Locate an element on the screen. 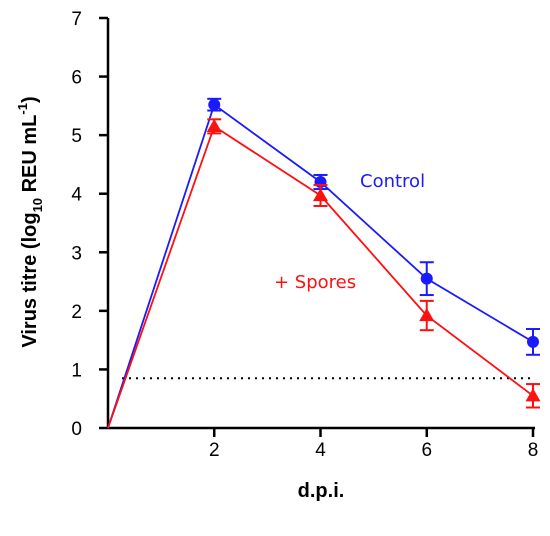 This screenshot has height=536, width=550. series-label-spores: + Spores is located at coordinates (315, 282).